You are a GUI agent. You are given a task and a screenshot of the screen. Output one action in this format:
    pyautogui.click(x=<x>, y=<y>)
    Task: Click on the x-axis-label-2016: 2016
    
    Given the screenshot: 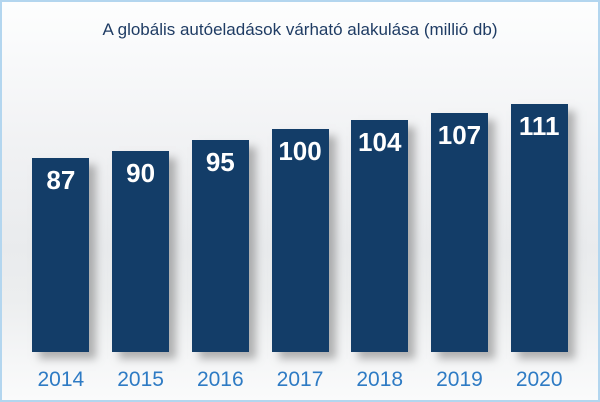 What is the action you would take?
    pyautogui.click(x=220, y=379)
    